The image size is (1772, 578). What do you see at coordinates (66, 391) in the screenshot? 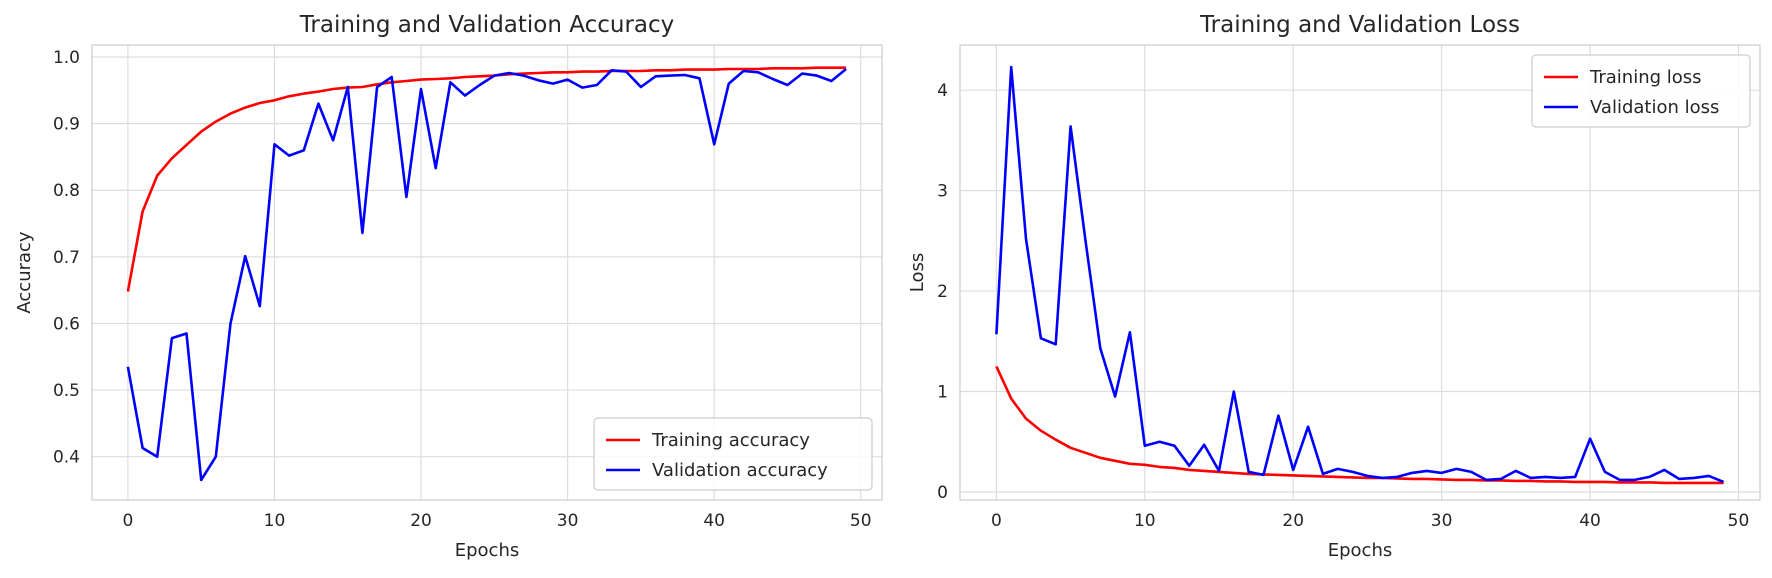
I see `accuracy-y-tick-label-1: 0.5` at bounding box center [66, 391].